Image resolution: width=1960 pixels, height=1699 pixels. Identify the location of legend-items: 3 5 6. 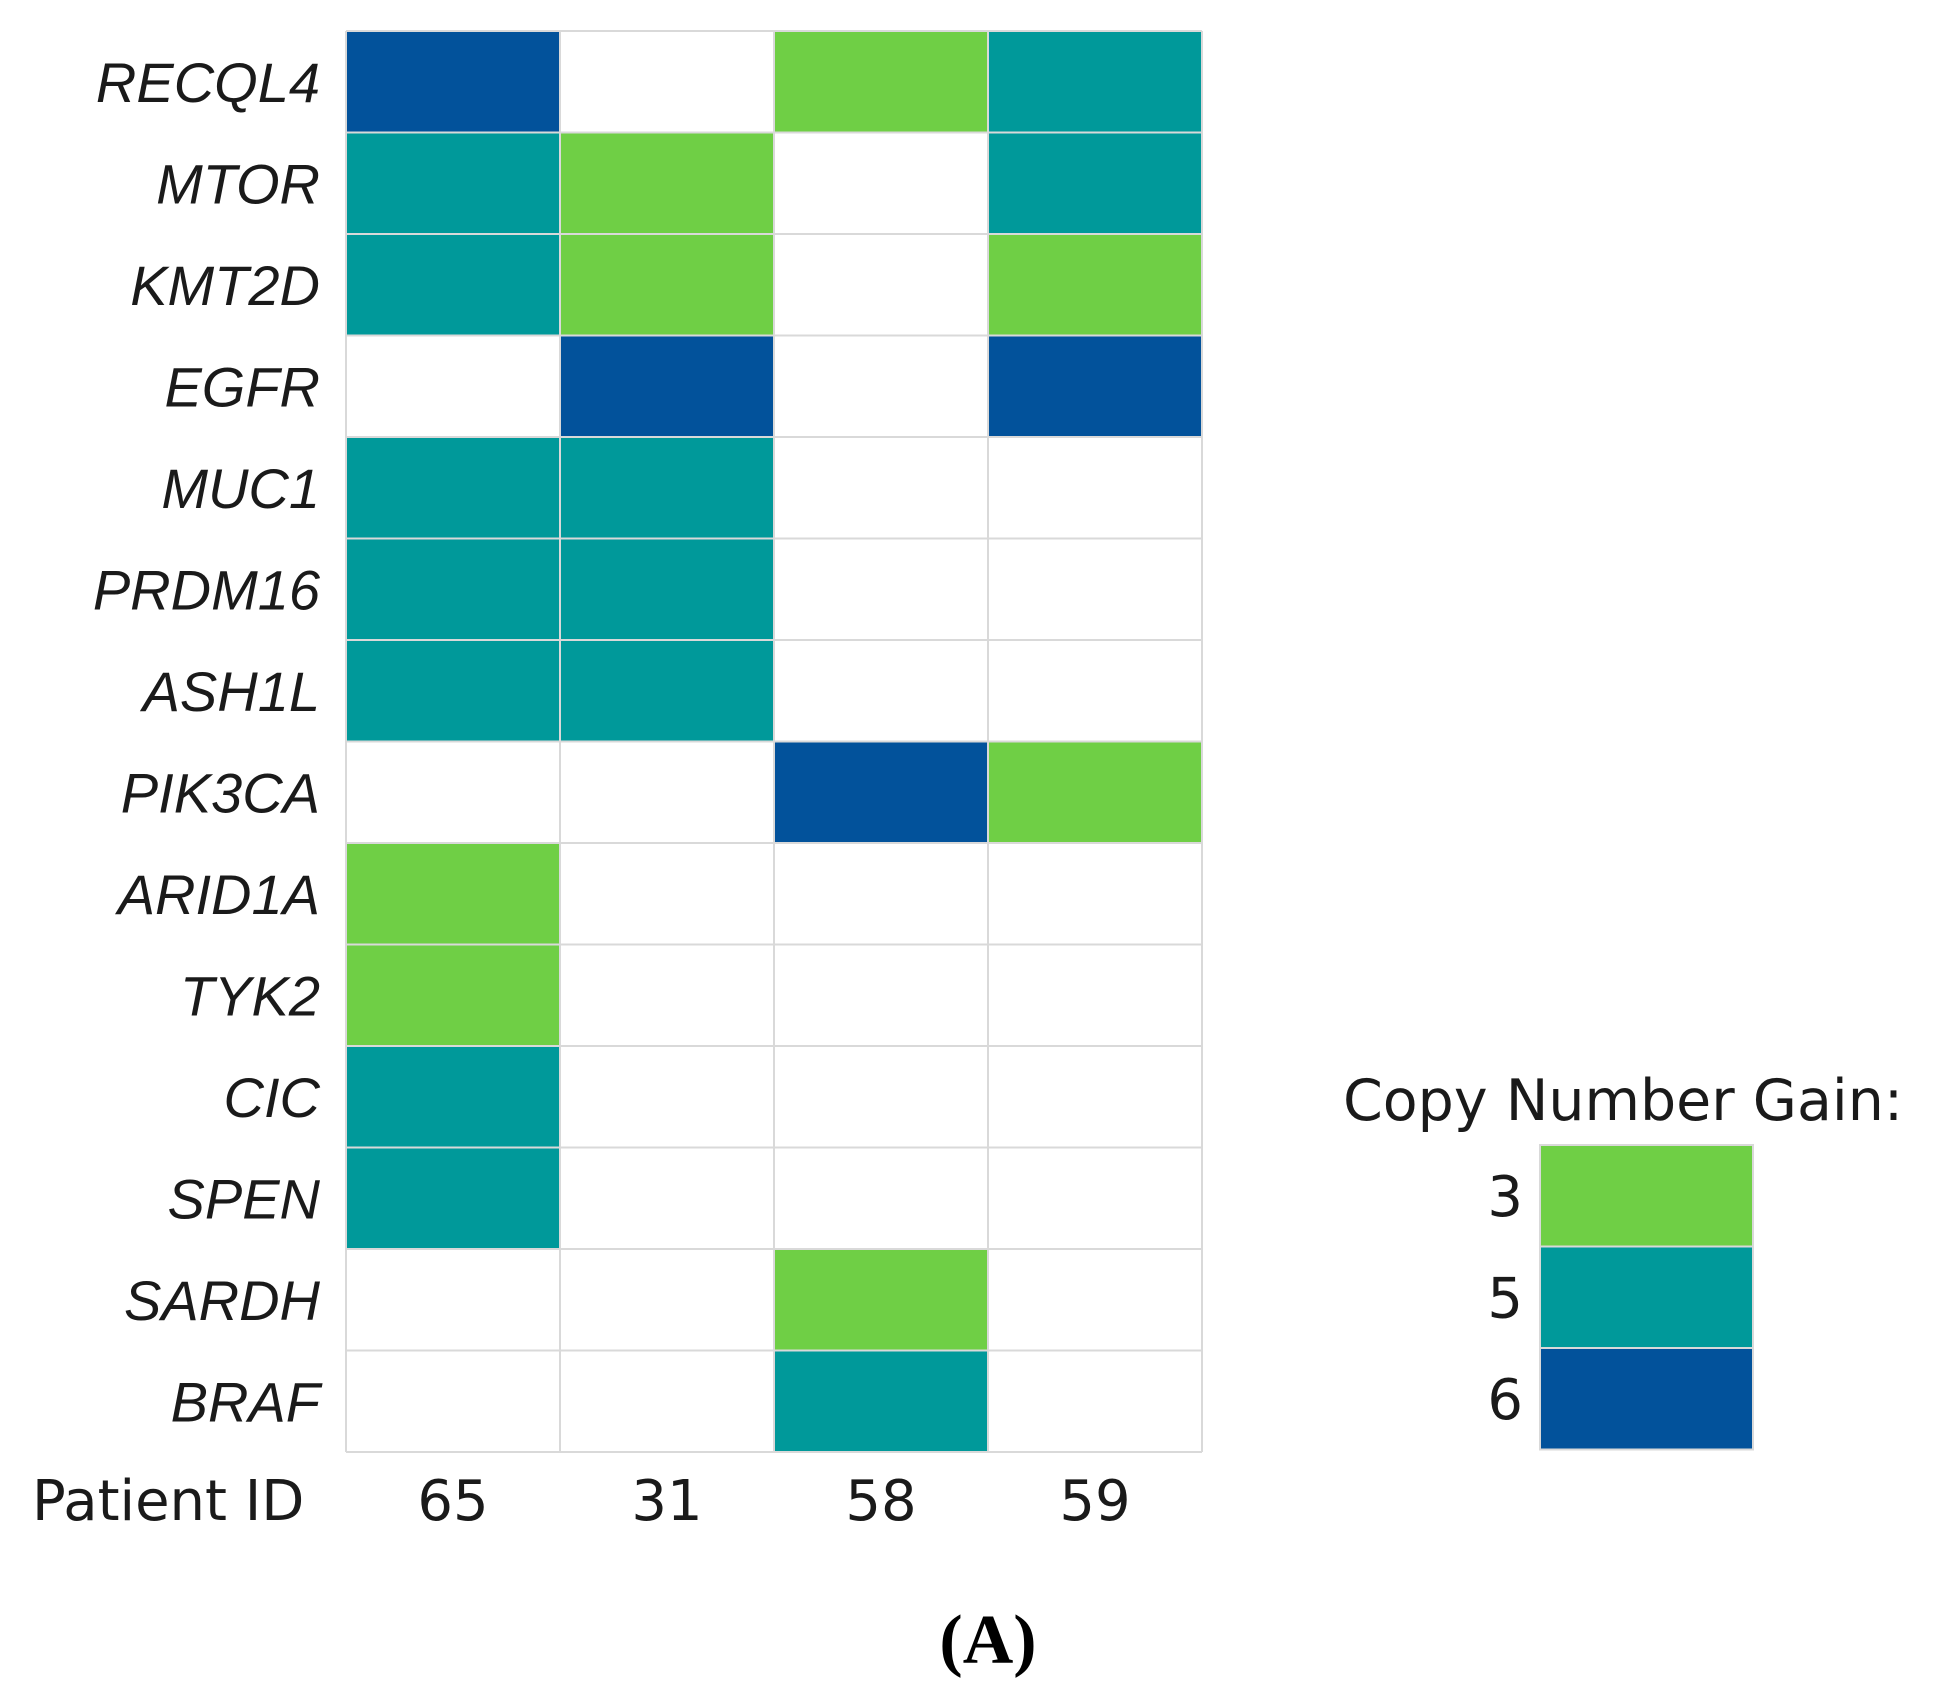
(1620, 1297).